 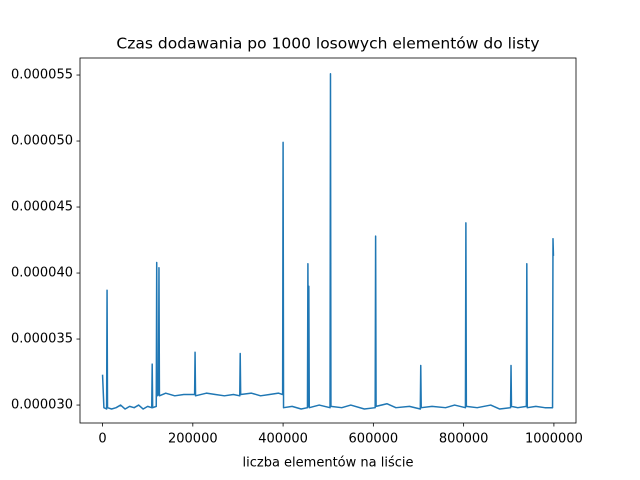 What do you see at coordinates (328, 463) in the screenshot?
I see `x-axis-label: liczba elementów na liście` at bounding box center [328, 463].